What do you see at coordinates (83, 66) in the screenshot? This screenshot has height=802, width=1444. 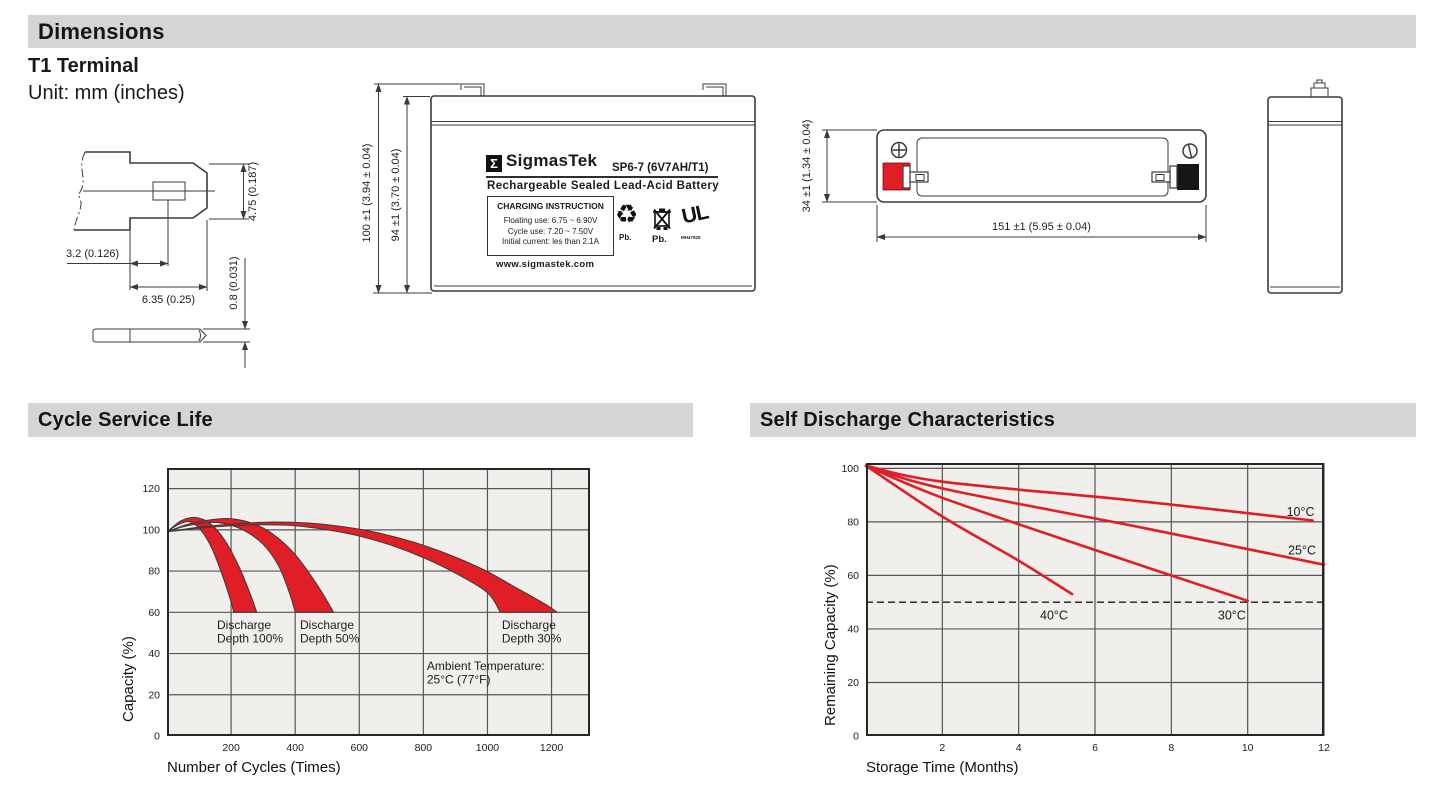 I see `t1-terminal-title: T1 Terminal` at bounding box center [83, 66].